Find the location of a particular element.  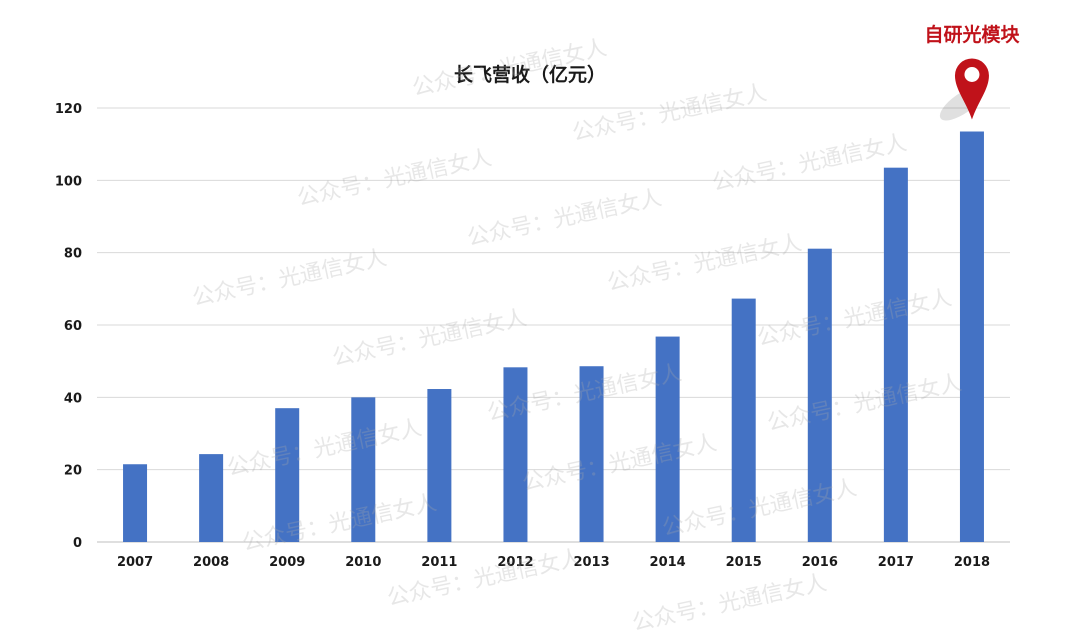

y-tick-label: 100 is located at coordinates (68, 181).